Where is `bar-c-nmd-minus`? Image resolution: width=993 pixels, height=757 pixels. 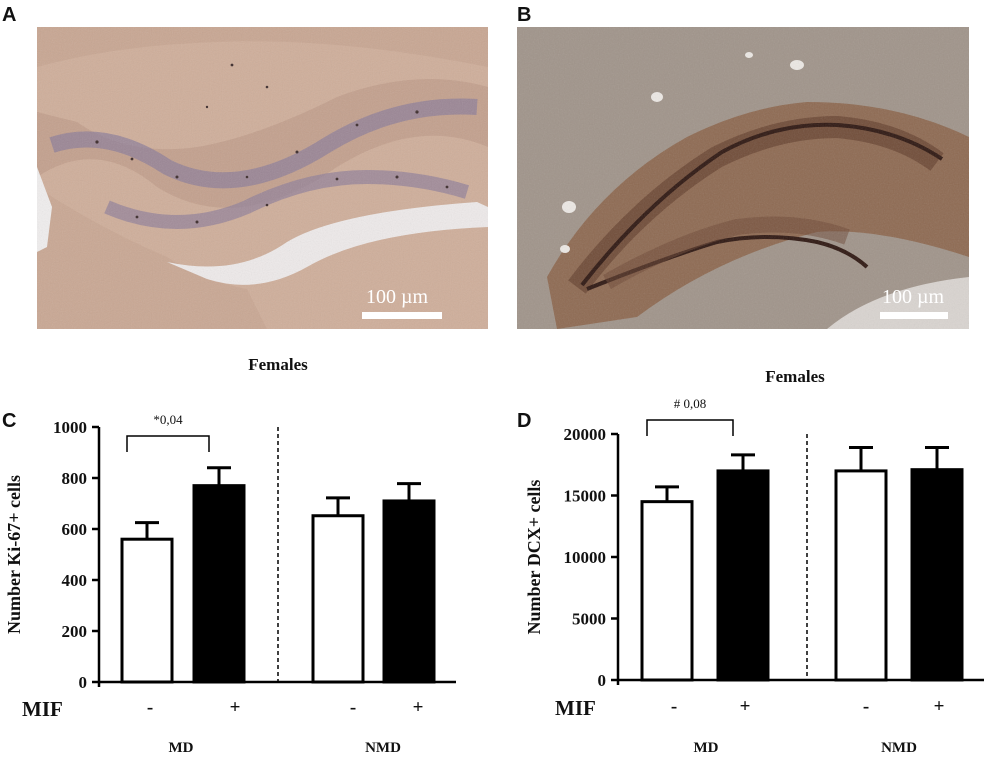 bar-c-nmd-minus is located at coordinates (338, 599).